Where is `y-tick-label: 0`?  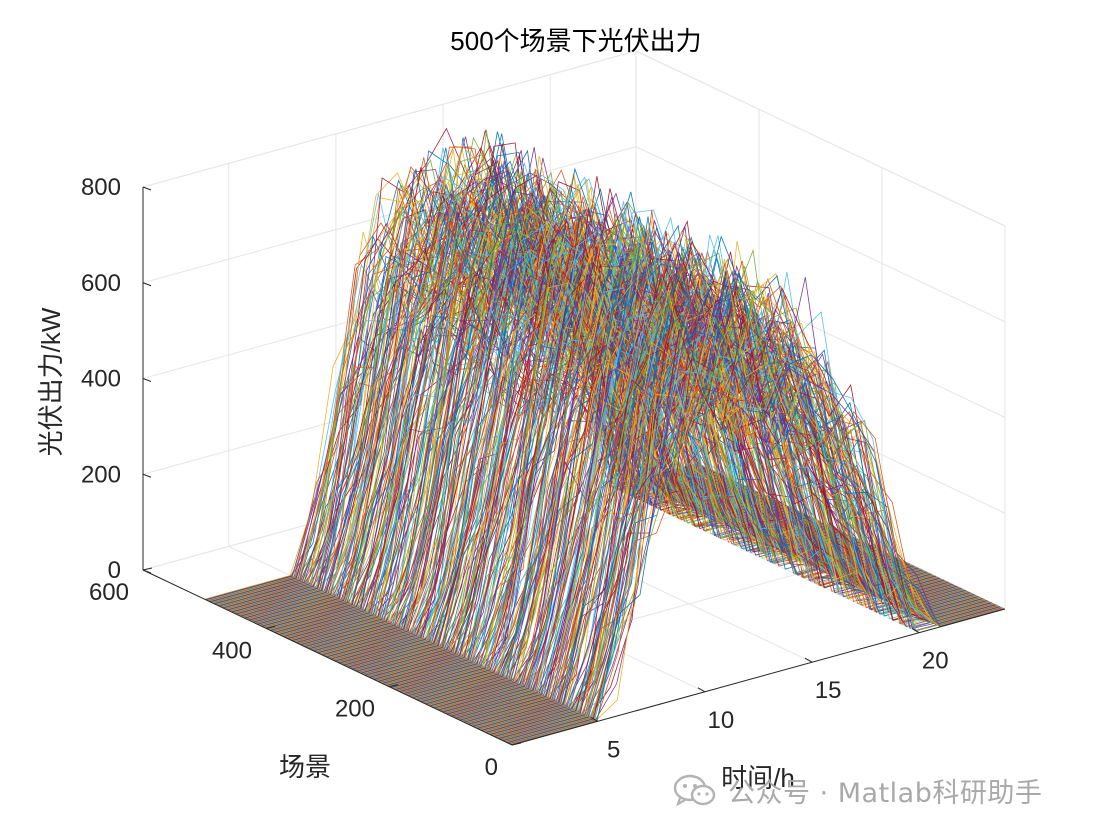 y-tick-label: 0 is located at coordinates (491, 767).